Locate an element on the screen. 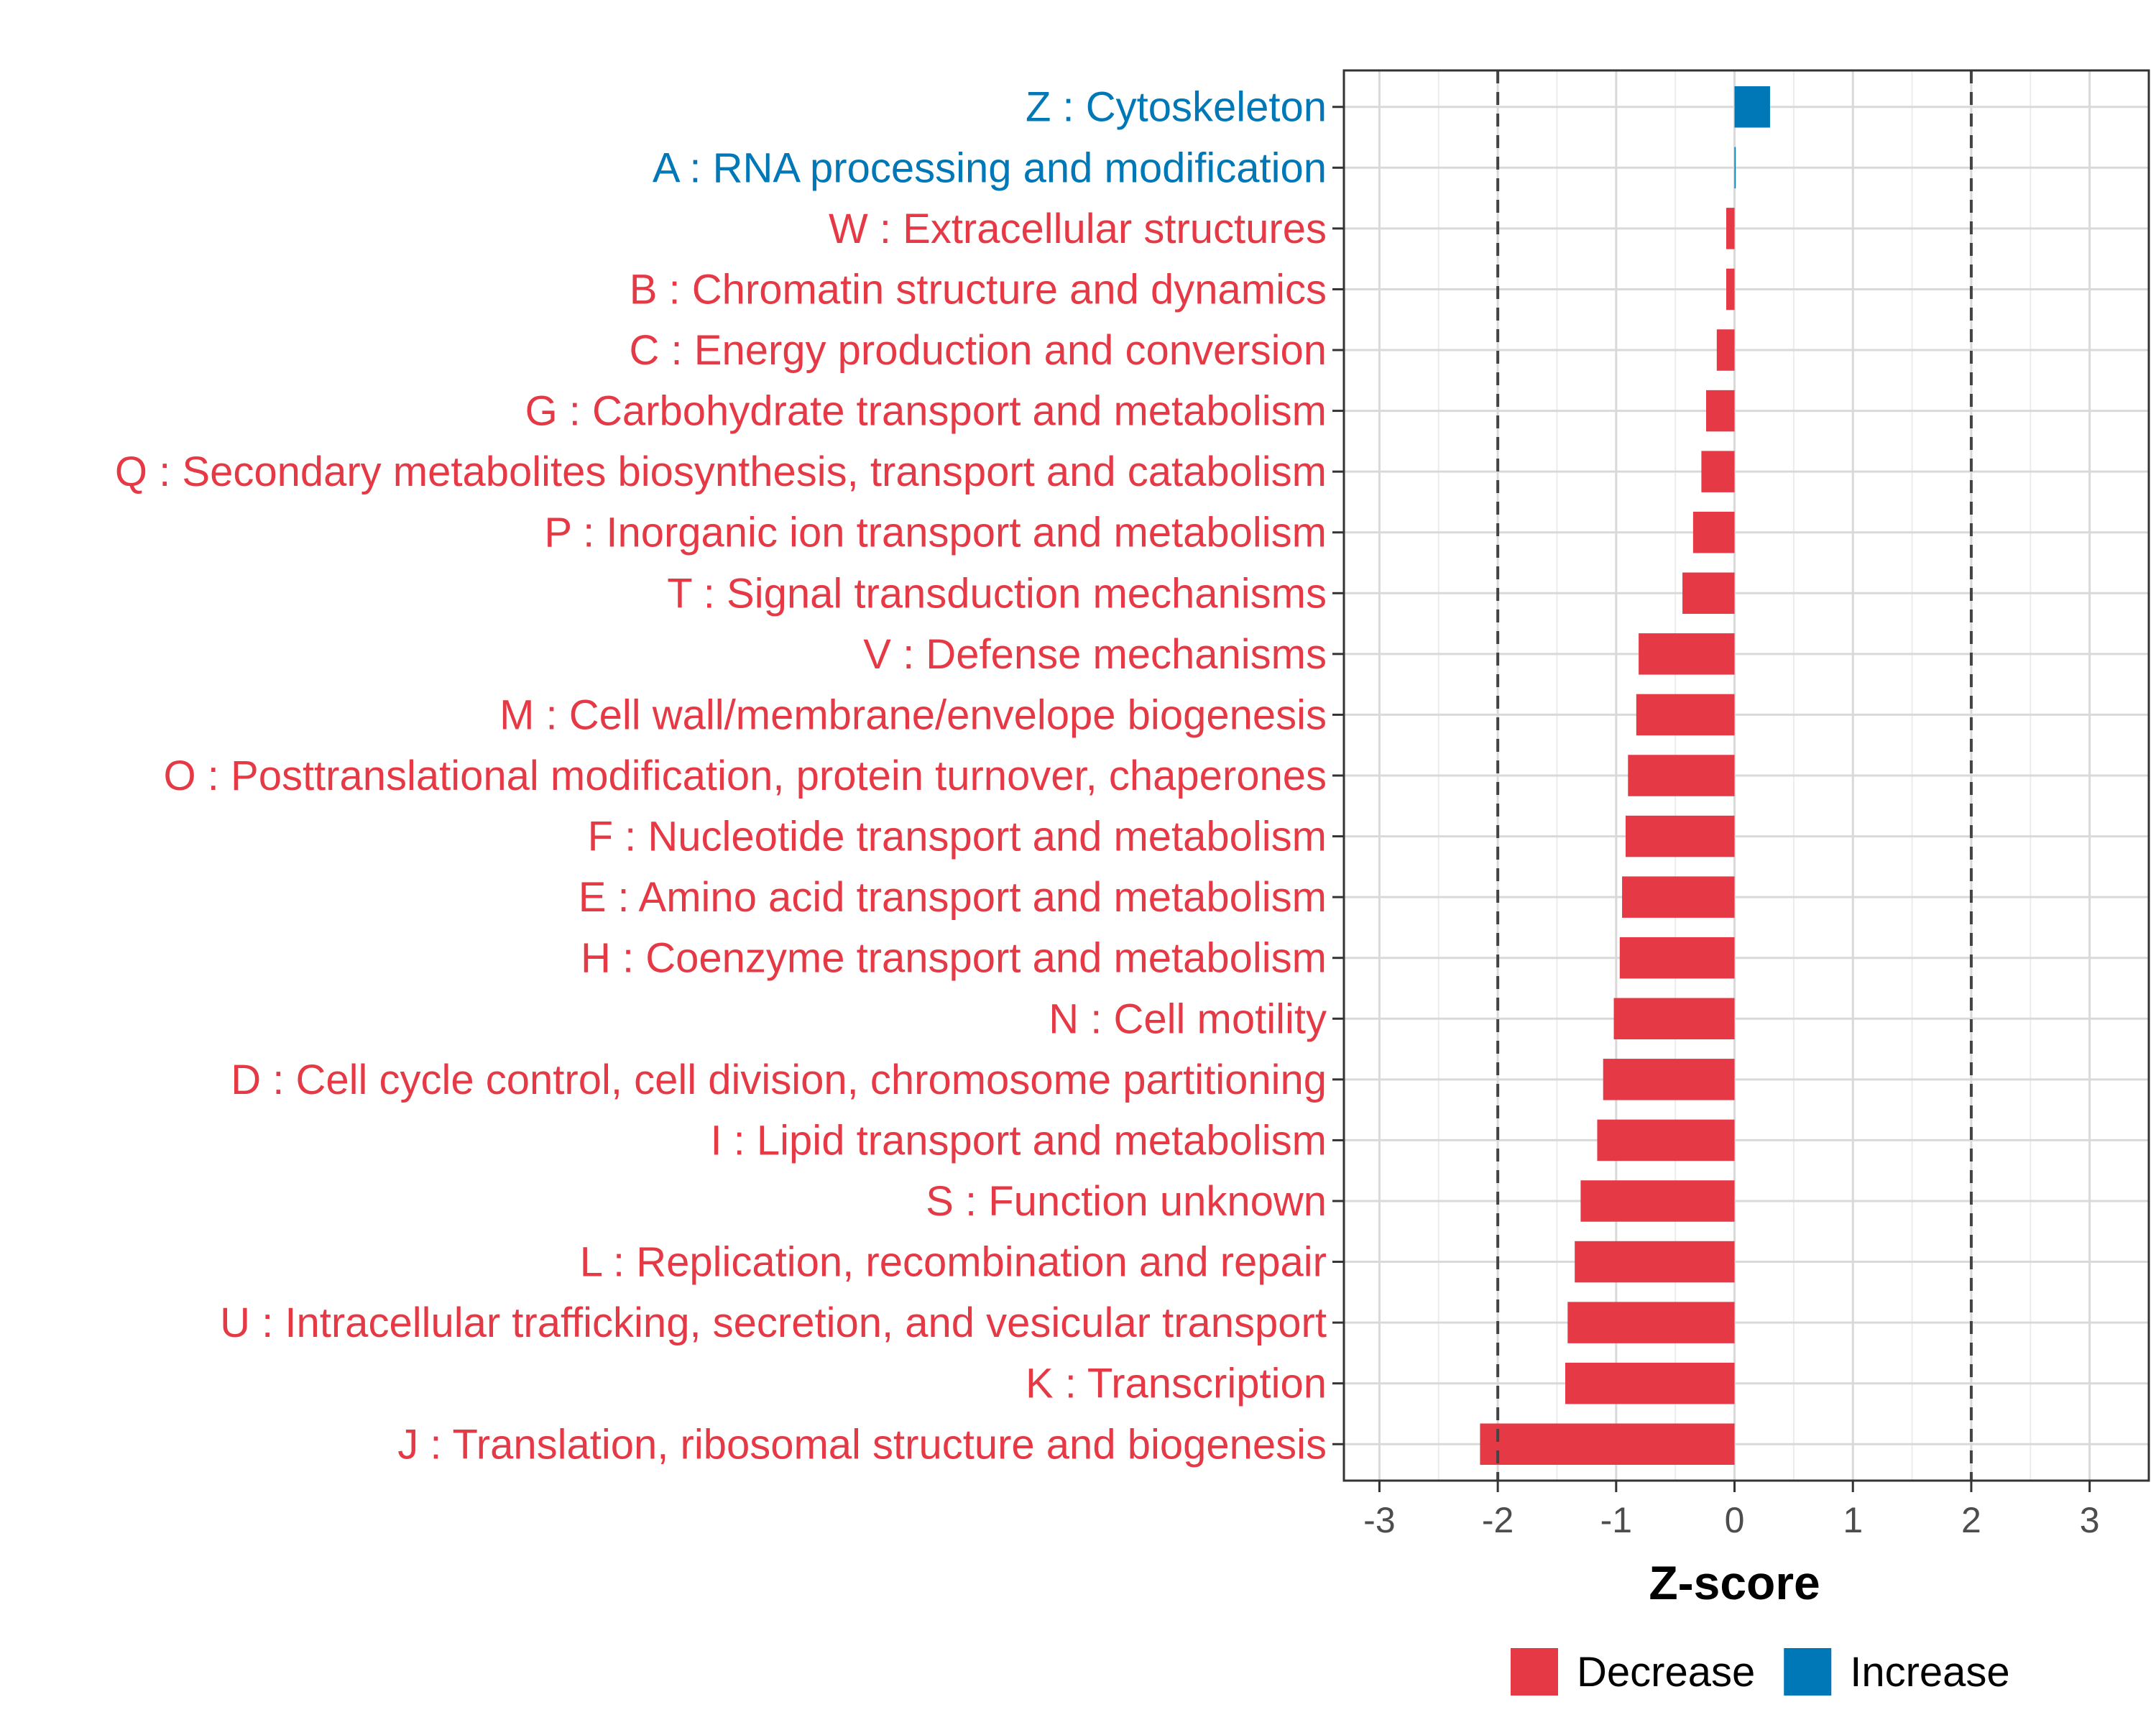 The height and width of the screenshot is (1725, 2156). bar-layer is located at coordinates (1625, 776).